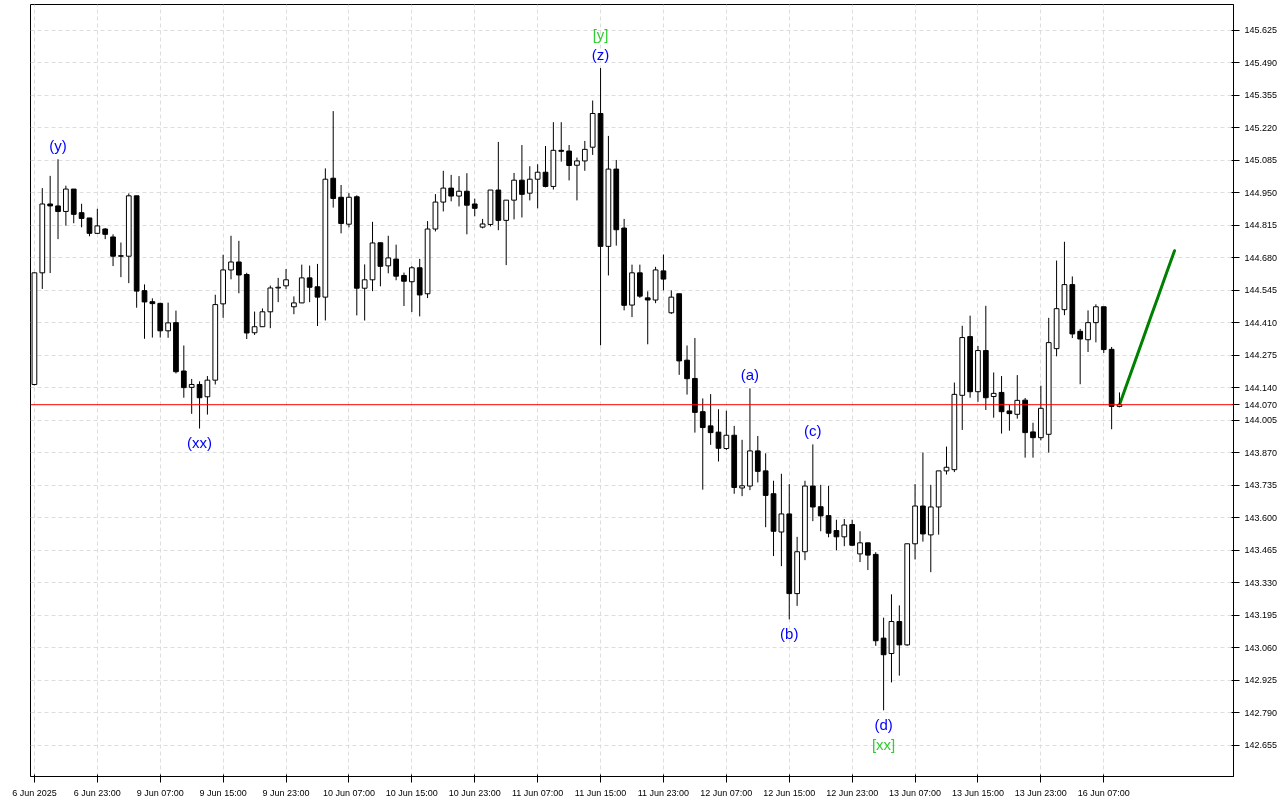 This screenshot has width=1280, height=800. Describe the element at coordinates (1040, 792) in the screenshot. I see `x-tick-label: 13 Jun 23:00` at that location.